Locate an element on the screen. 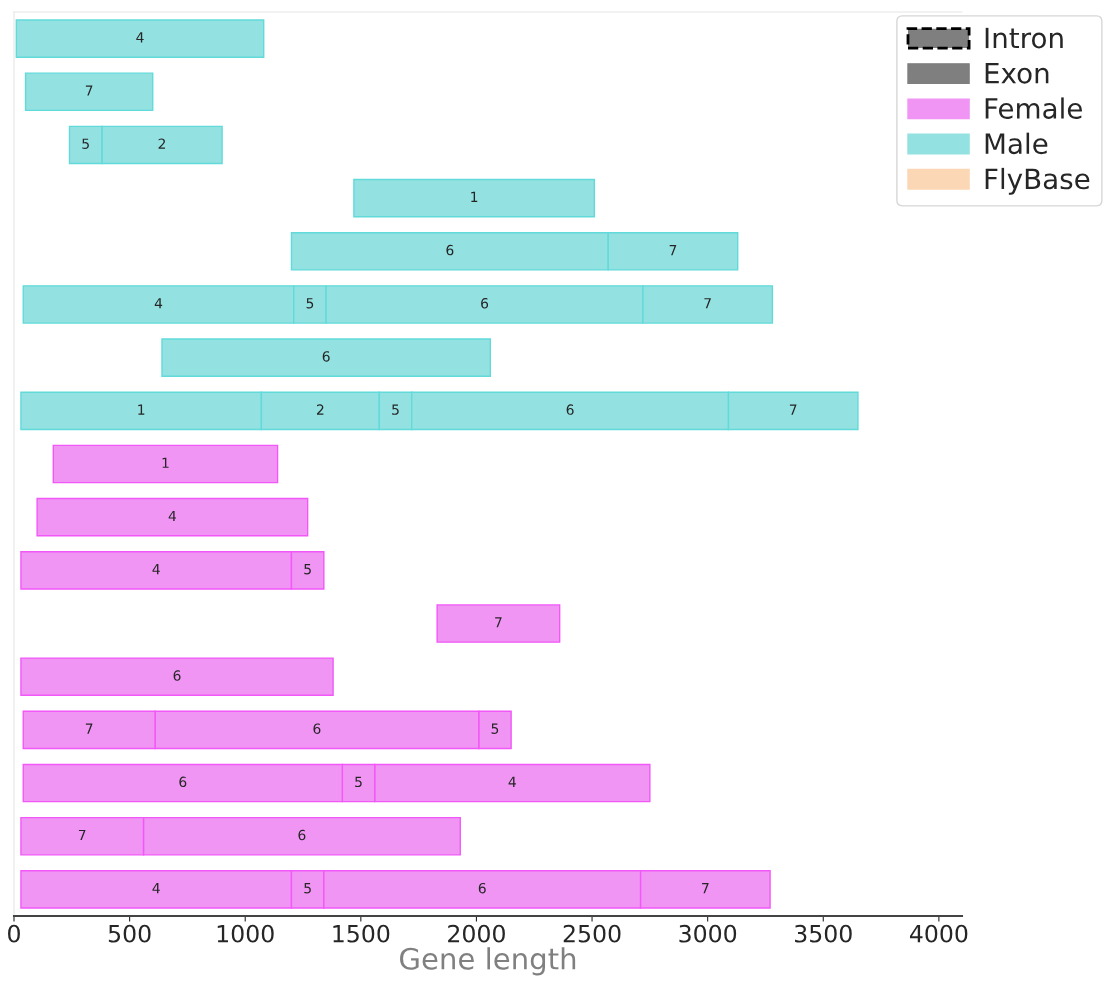 Image resolution: width=1118 pixels, height=996 pixels. x-axis-title: Gene length is located at coordinates (488, 961).